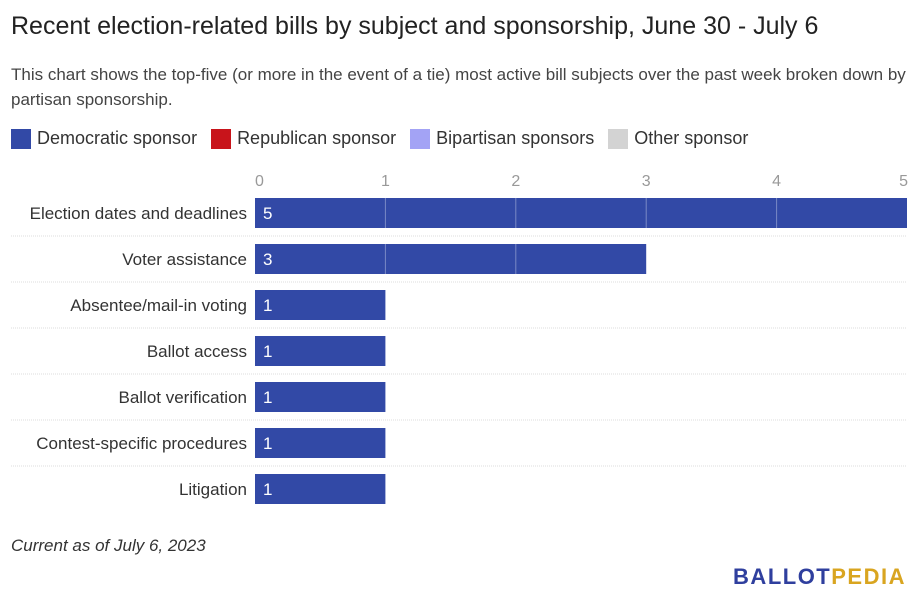  I want to click on legend-label-republican: Republican sponsor, so click(317, 138).